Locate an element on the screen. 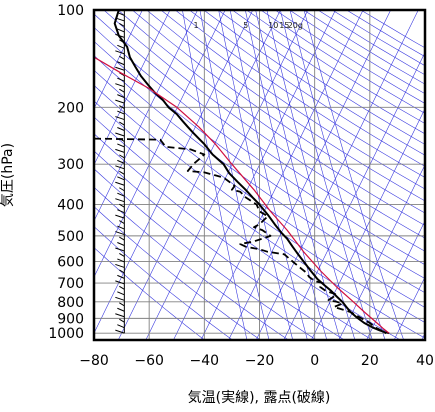 The image size is (435, 412). x-tick-label: −20 is located at coordinates (260, 361).